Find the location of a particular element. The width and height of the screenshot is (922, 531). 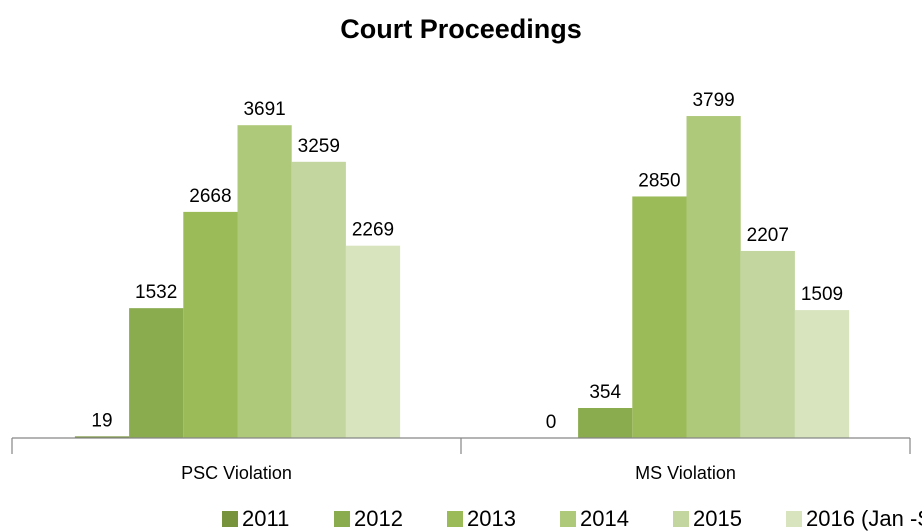

x-tick-label: PSC Violation is located at coordinates (236, 473).